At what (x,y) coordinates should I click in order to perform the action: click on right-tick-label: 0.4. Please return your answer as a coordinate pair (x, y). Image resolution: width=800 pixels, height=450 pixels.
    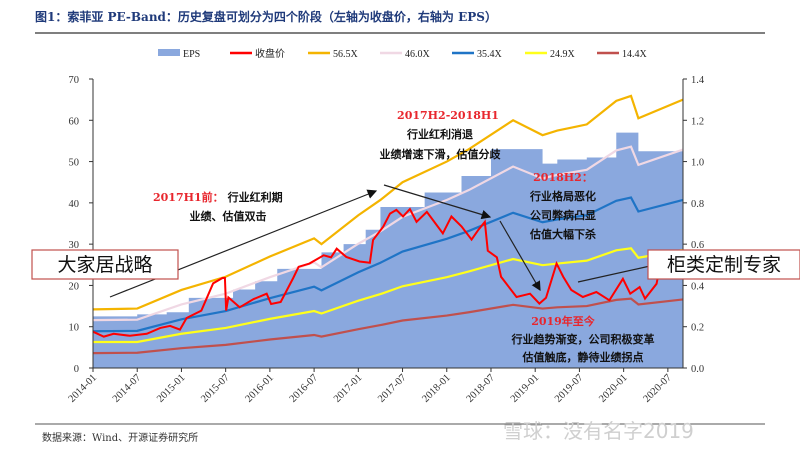
    Looking at the image, I should click on (698, 286).